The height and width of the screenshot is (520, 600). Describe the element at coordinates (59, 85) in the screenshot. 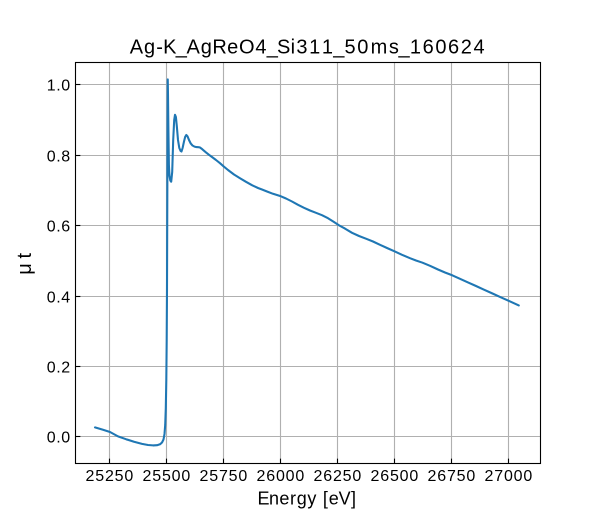

I see `svg-text: 1.0` at that location.